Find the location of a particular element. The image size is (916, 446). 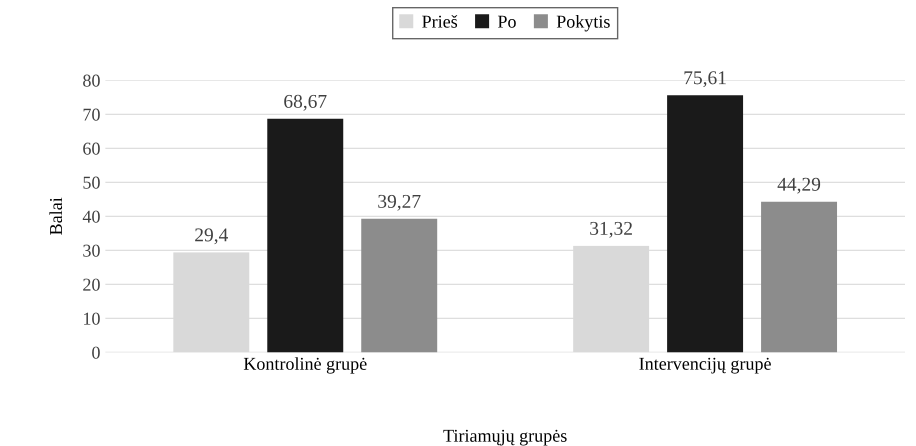

x-tick-label: Intervencijų grupė is located at coordinates (705, 366).